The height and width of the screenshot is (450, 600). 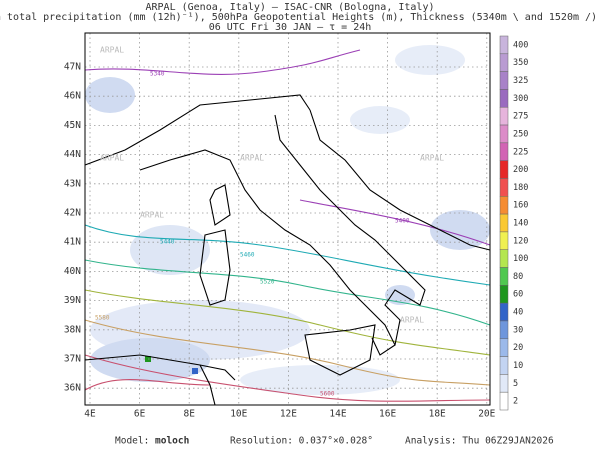 I want to click on contour-label: 5460, so click(x=247, y=255).